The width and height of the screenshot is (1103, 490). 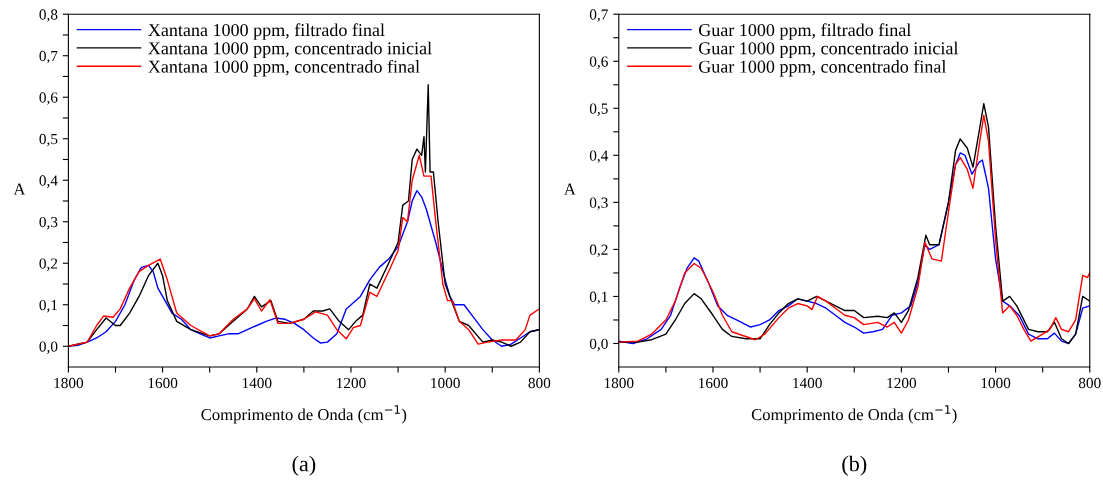 What do you see at coordinates (822, 68) in the screenshot?
I see `legend-label: Guar 1000 ppm, concentrado final` at bounding box center [822, 68].